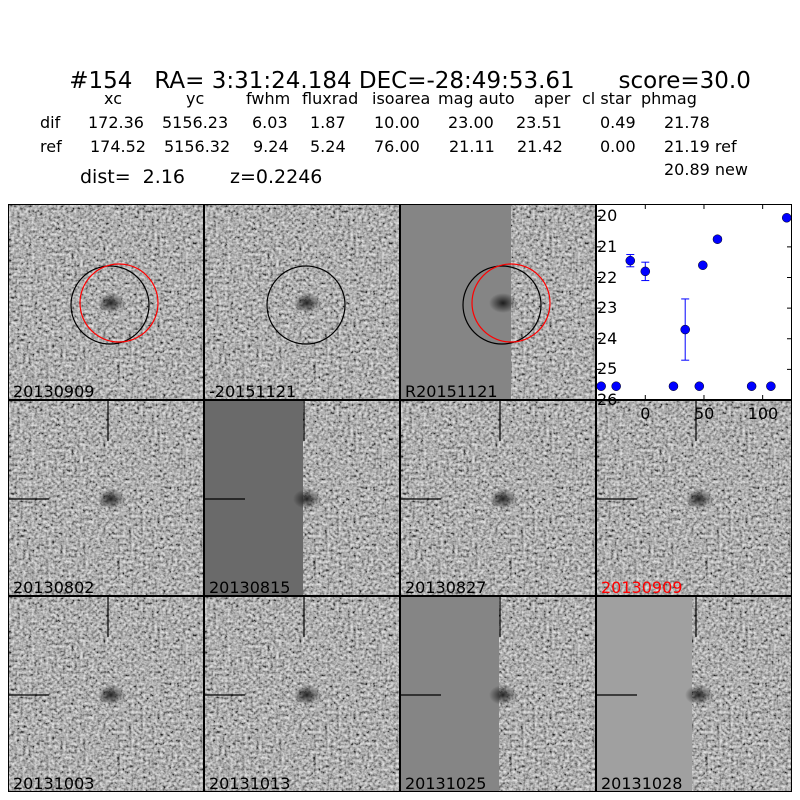 The width and height of the screenshot is (800, 800). I want to click on image-stamp: R20151121, so click(498, 302).